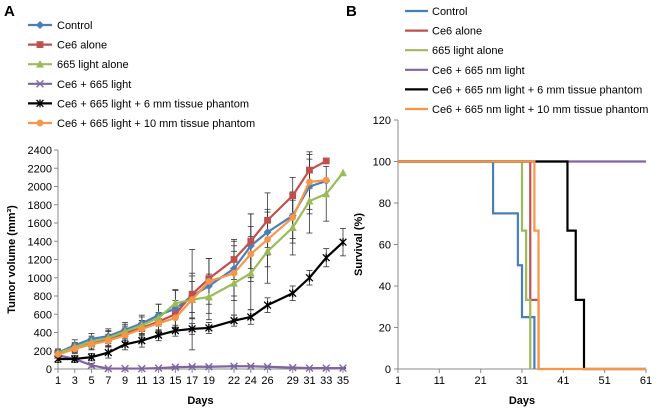 The height and width of the screenshot is (411, 669). Describe the element at coordinates (359, 244) in the screenshot. I see `panel-b-y-axis-title: Survival (%)` at that location.